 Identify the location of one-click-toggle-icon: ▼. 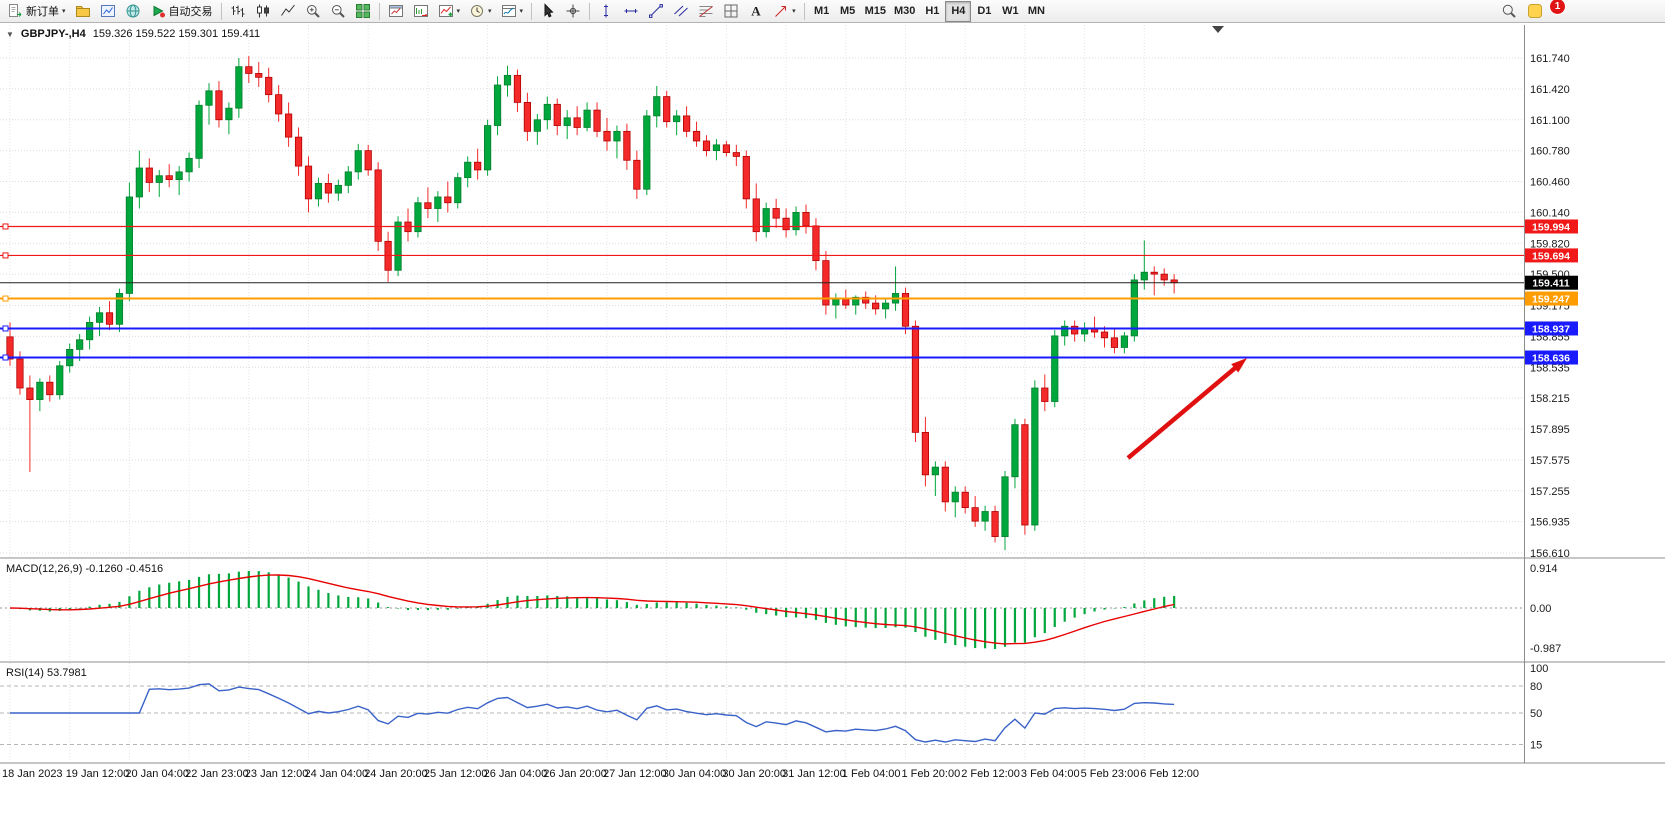
(10, 34).